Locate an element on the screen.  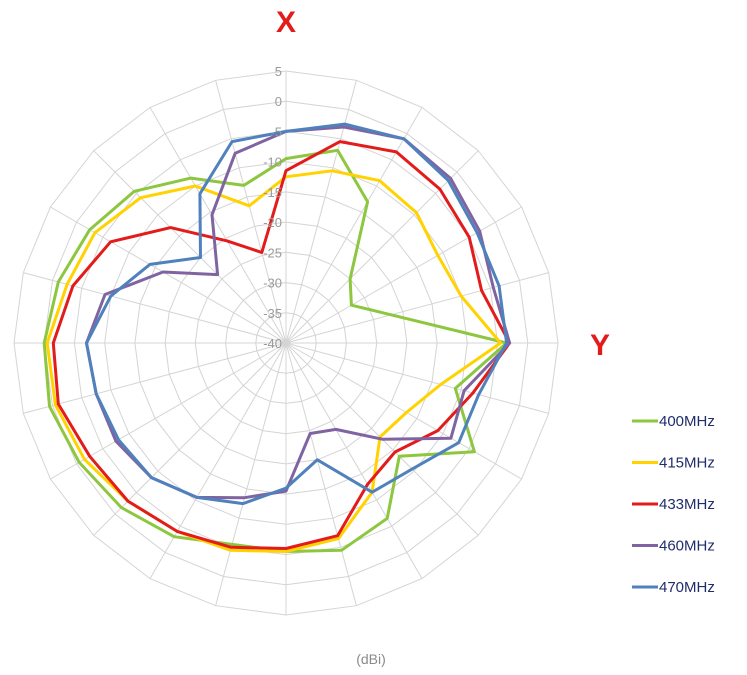
radial-tick-label: -25 is located at coordinates (272, 252).